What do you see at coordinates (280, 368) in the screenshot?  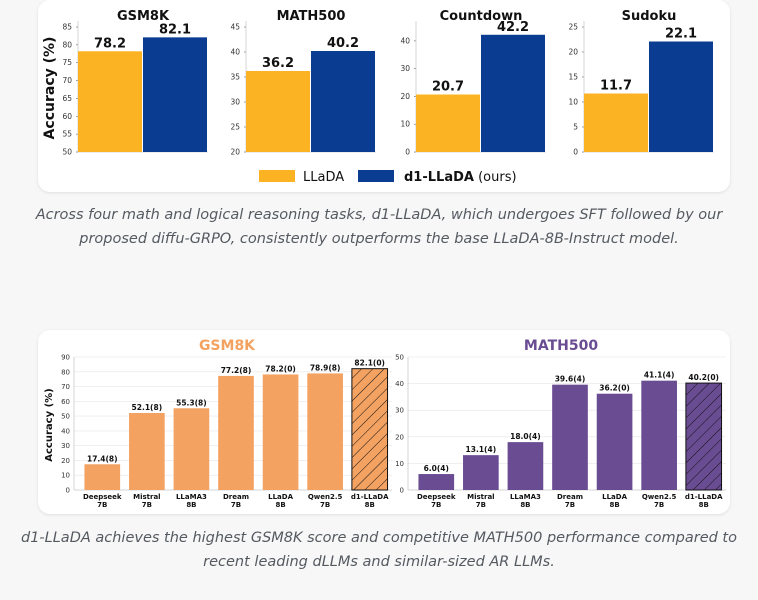 I see `bar-value-label: 78.2(0)` at bounding box center [280, 368].